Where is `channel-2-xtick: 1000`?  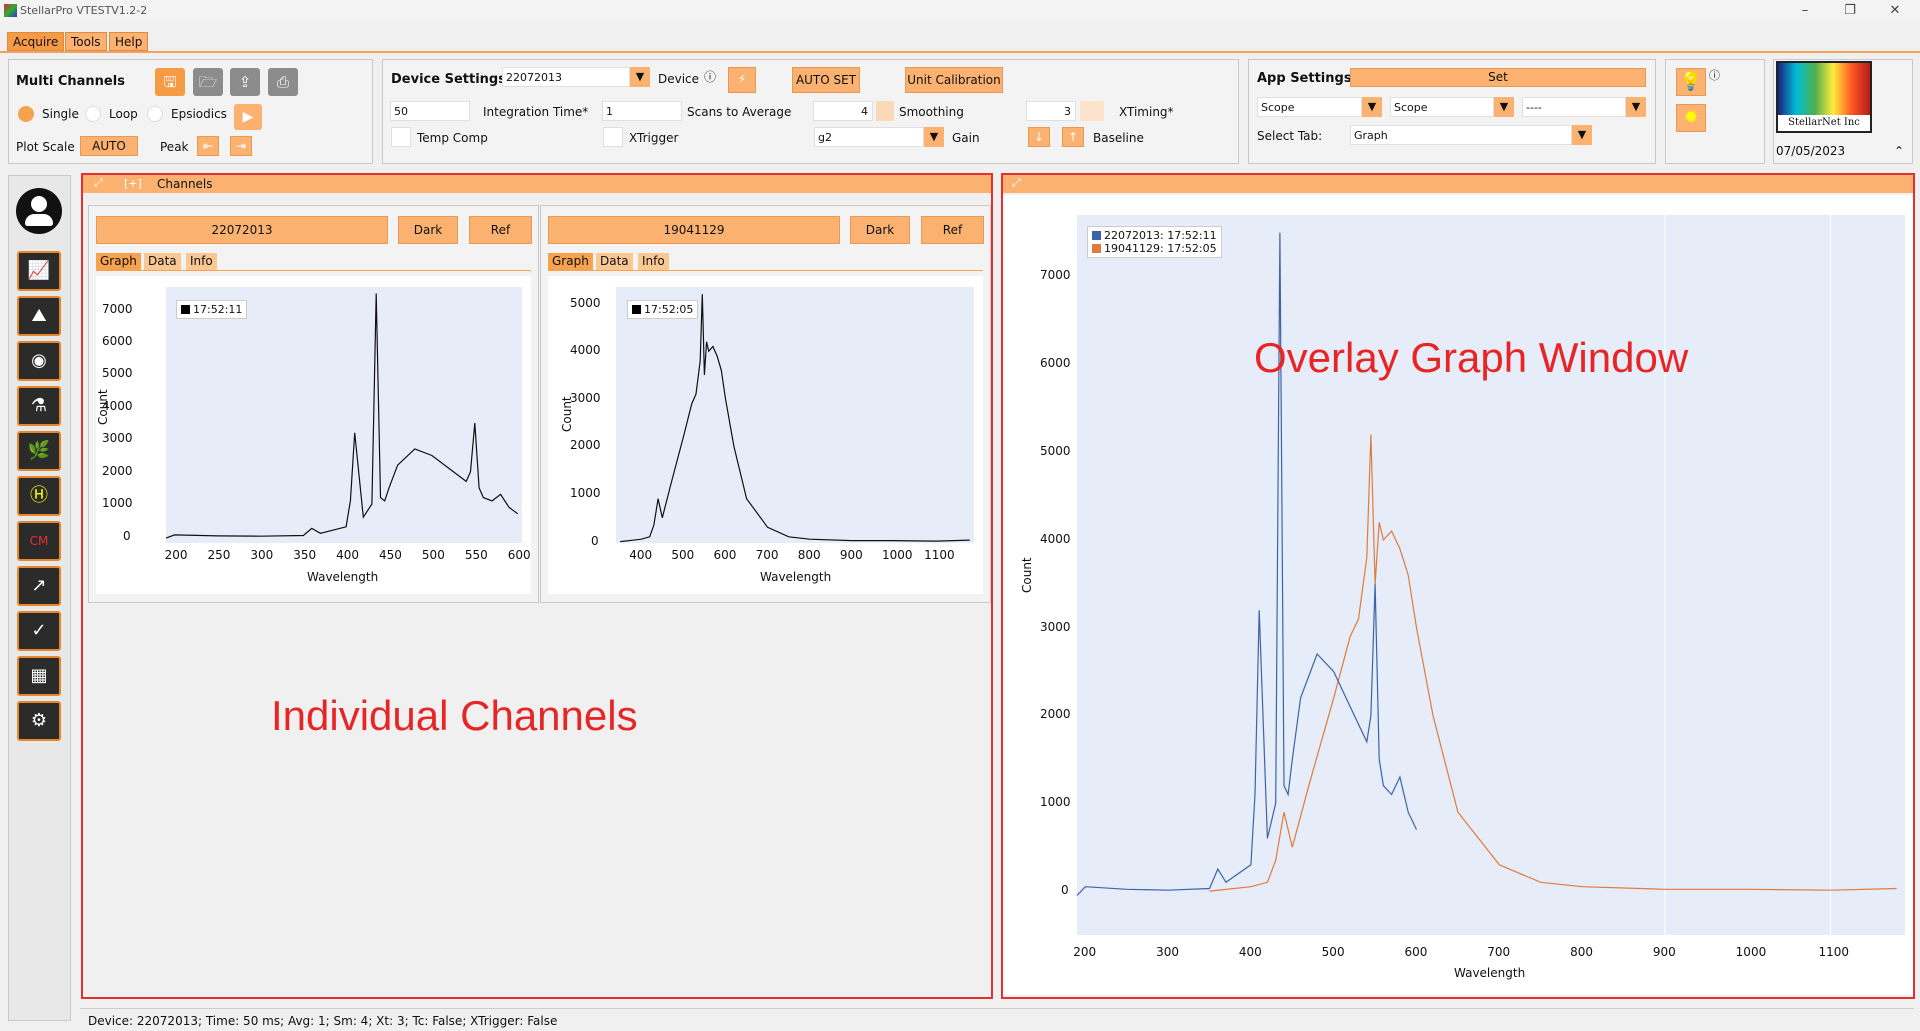 channel-2-xtick: 1000 is located at coordinates (897, 555).